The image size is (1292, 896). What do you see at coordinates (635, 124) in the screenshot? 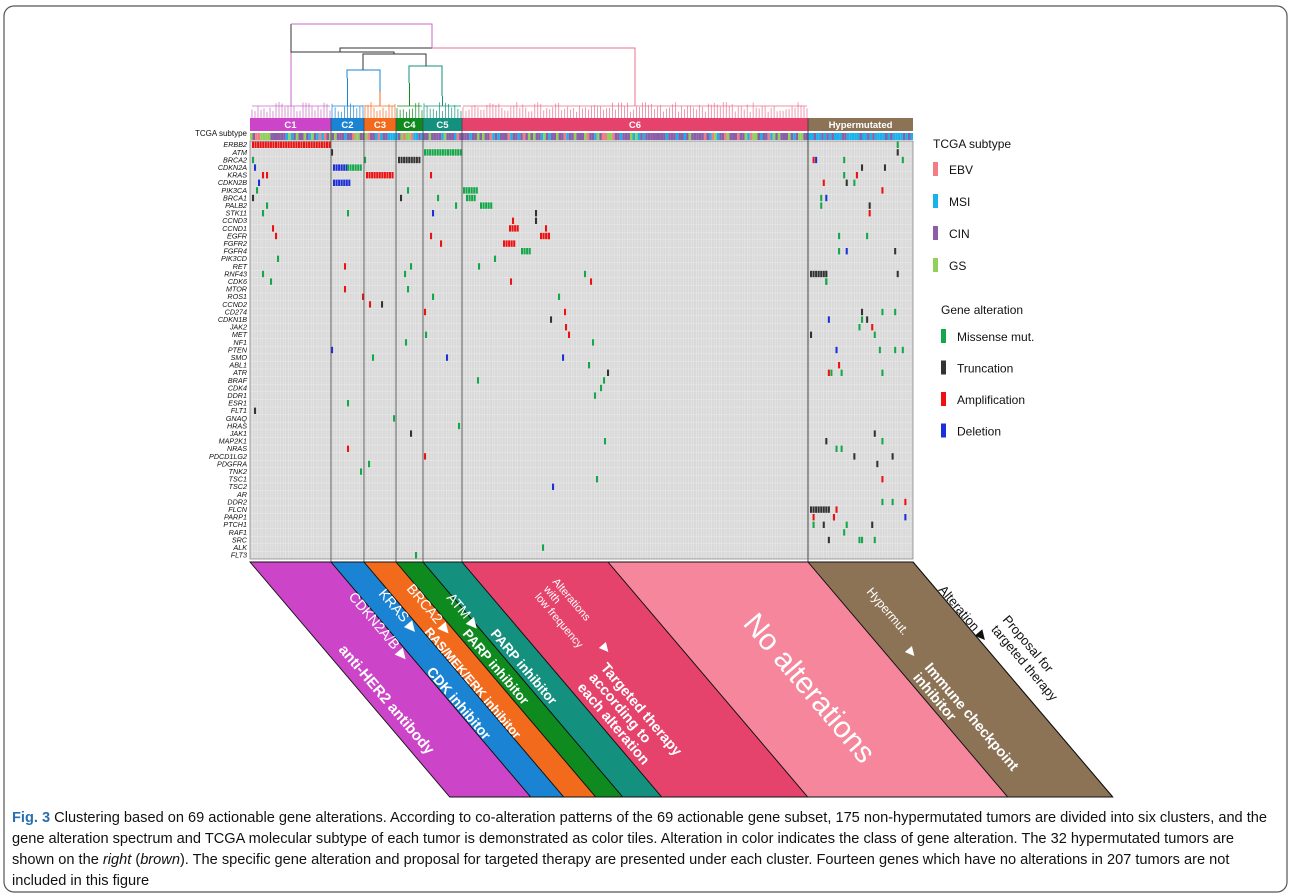
I see `cluster-bar-c6` at bounding box center [635, 124].